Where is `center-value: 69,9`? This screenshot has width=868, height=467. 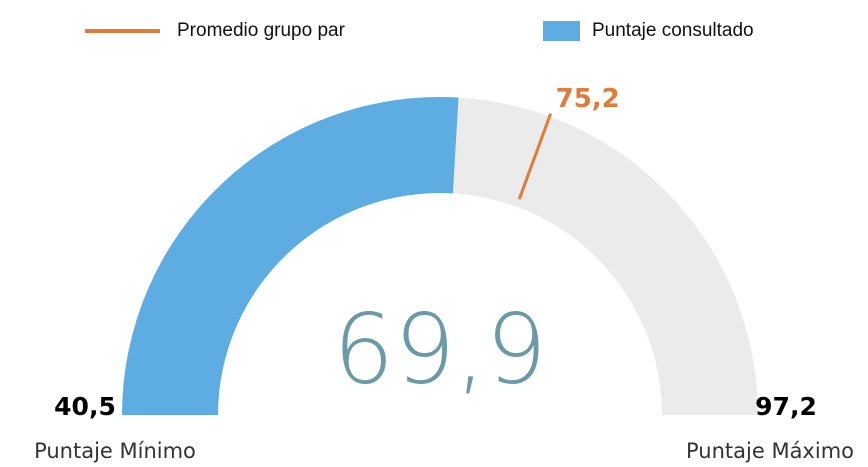
center-value: 69,9 is located at coordinates (440, 349).